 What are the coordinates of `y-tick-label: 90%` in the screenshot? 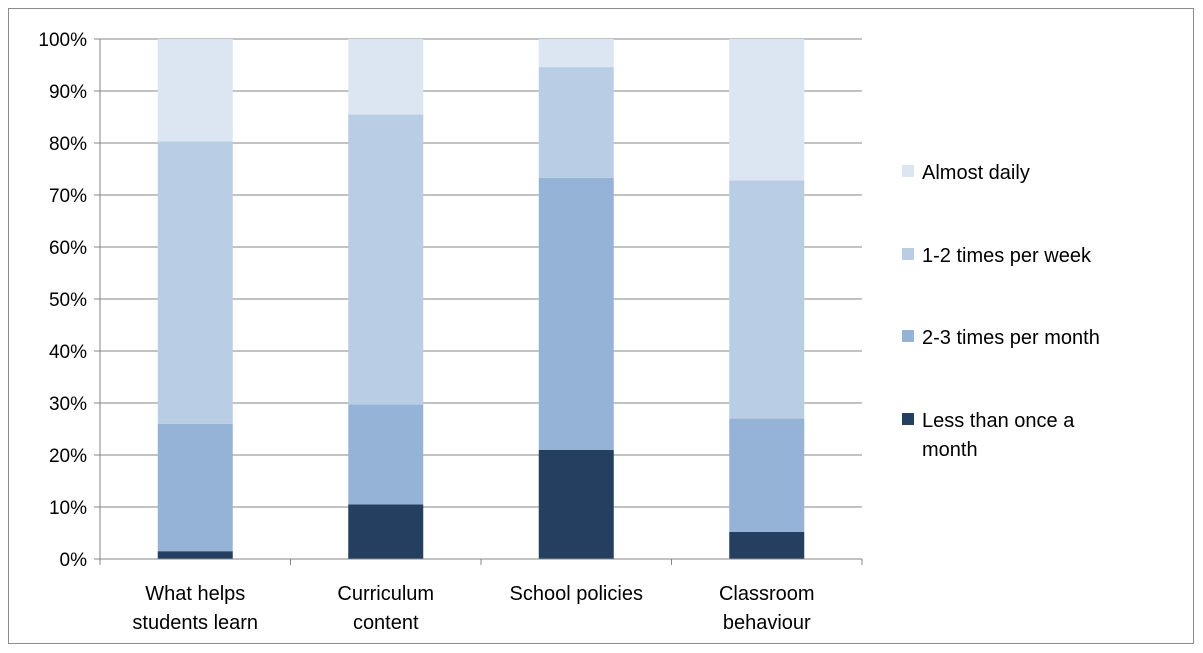 It's located at (68, 92).